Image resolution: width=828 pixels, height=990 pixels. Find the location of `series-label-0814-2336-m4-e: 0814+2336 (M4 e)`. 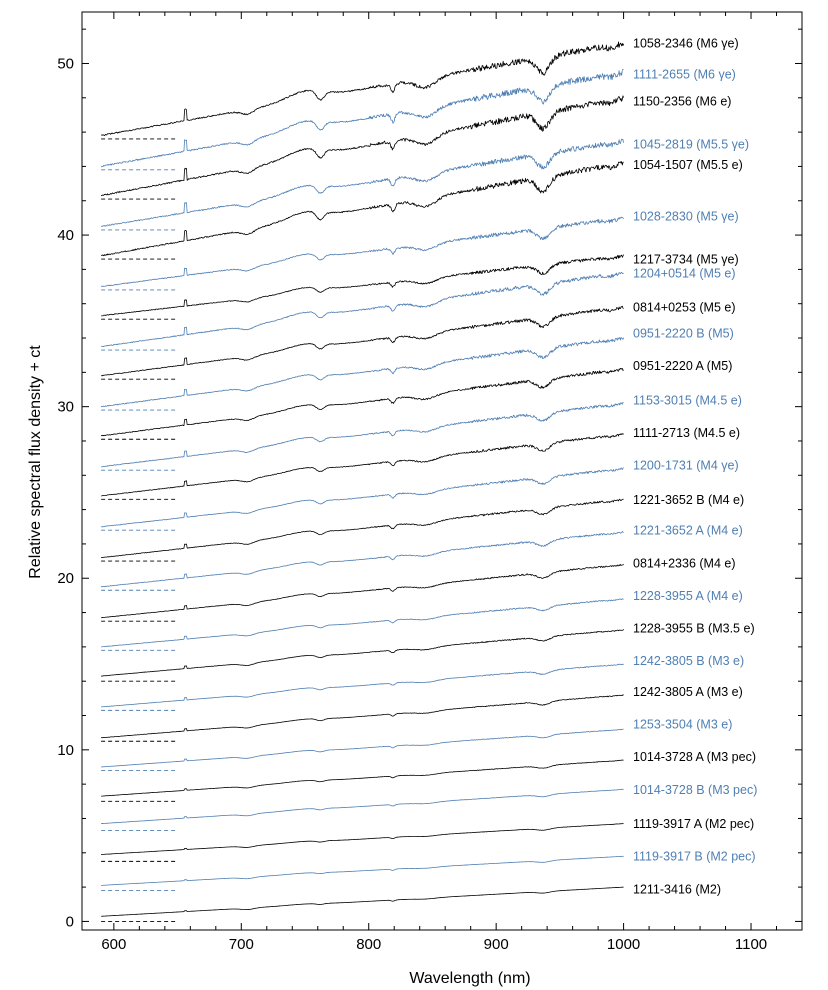

series-label-0814-2336-m4-e: 0814+2336 (M4 e) is located at coordinates (684, 563).